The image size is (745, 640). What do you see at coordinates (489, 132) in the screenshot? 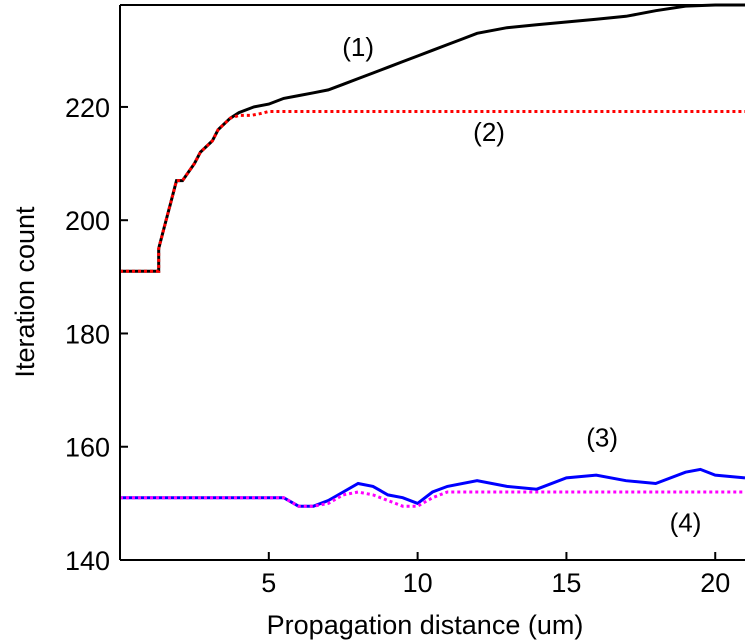
I see `curve-annotation-2: (2)` at bounding box center [489, 132].